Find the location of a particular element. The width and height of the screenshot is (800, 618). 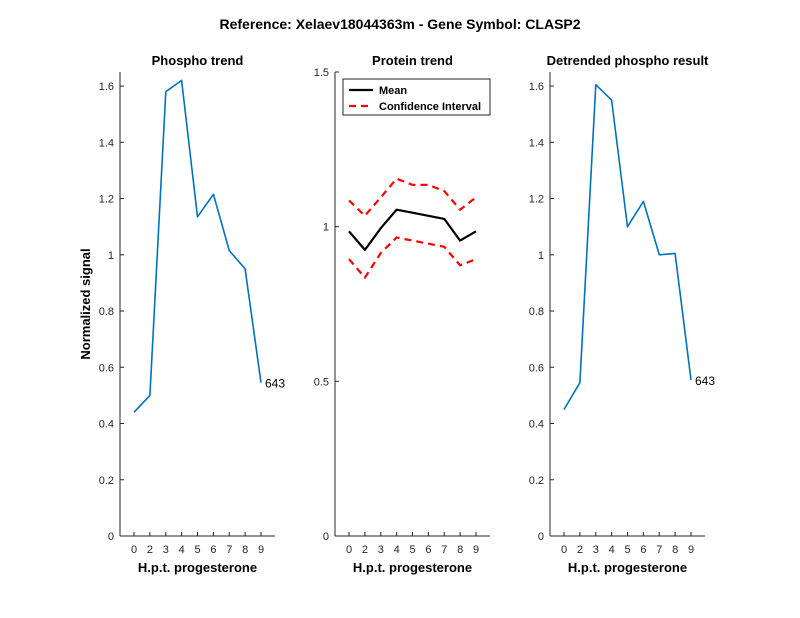

y-tick-label: 0.5 is located at coordinates (321, 382).